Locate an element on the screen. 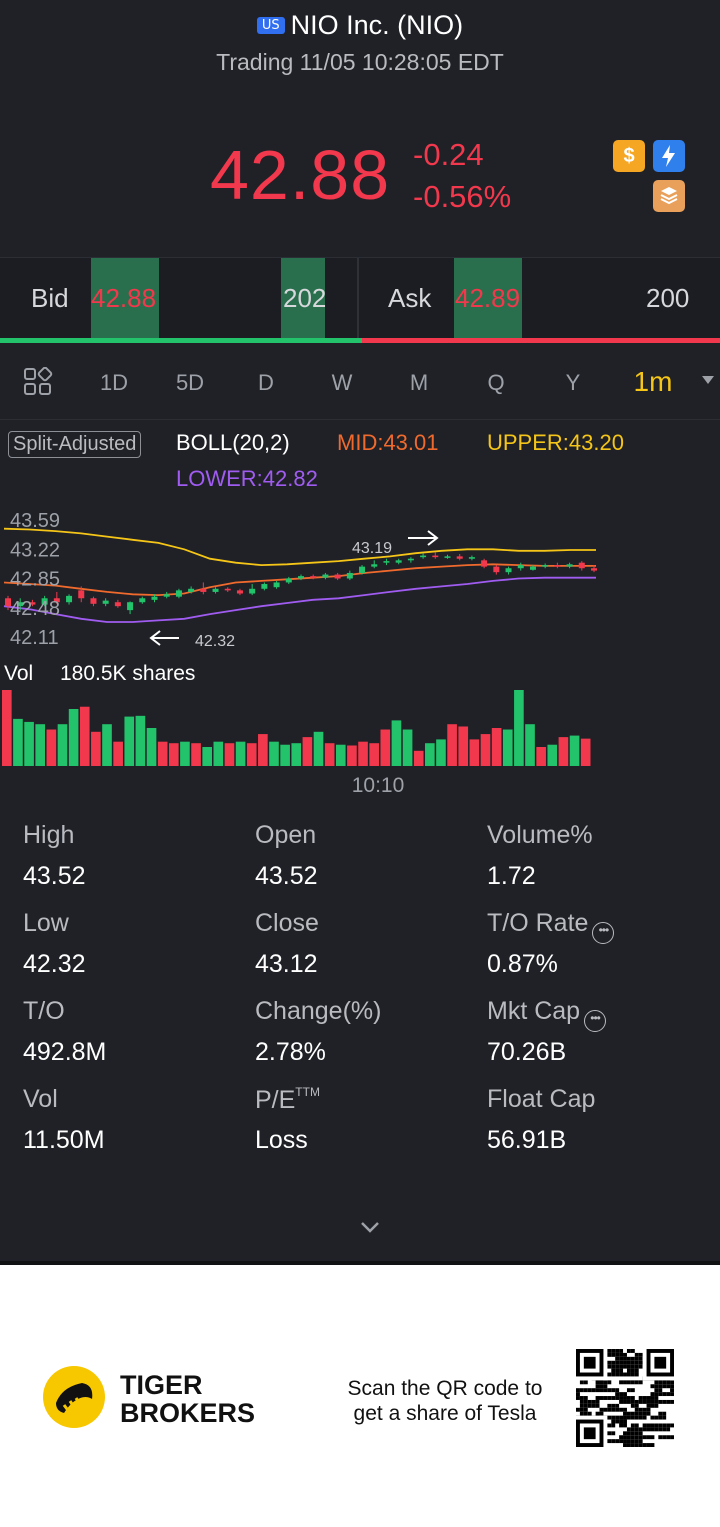  qr-code is located at coordinates (625, 1398).